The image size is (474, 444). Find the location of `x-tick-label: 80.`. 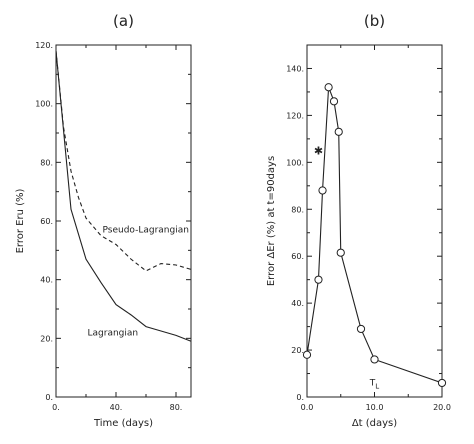

x-tick-label: 80. is located at coordinates (176, 407).